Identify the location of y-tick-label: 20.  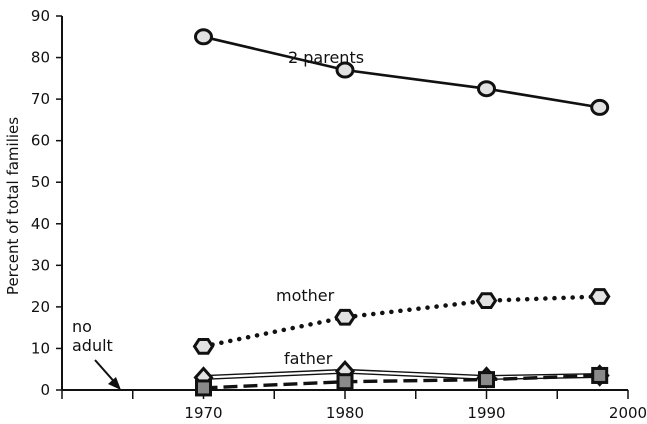
(40, 307).